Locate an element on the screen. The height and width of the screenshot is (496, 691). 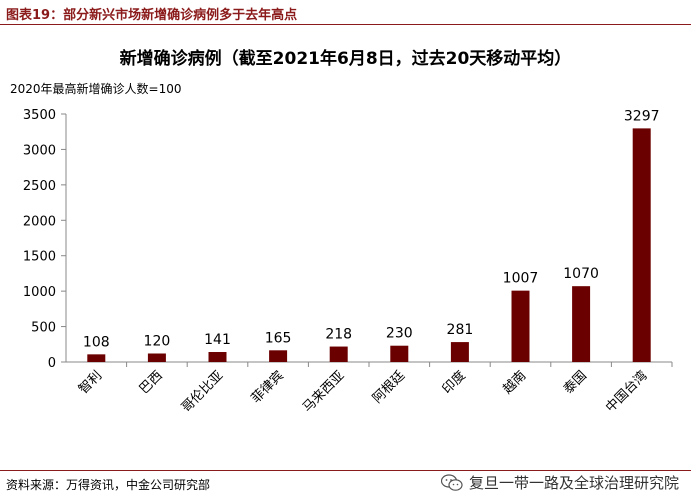
category-label: 泰国 is located at coordinates (575, 382).